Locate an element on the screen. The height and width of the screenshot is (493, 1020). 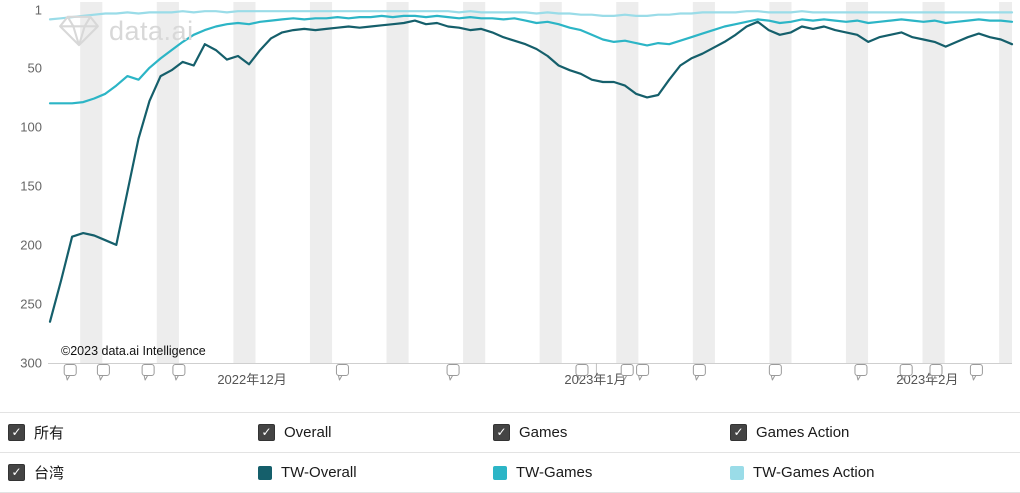
checkbox-overall-icon: ✓ is located at coordinates (266, 432).